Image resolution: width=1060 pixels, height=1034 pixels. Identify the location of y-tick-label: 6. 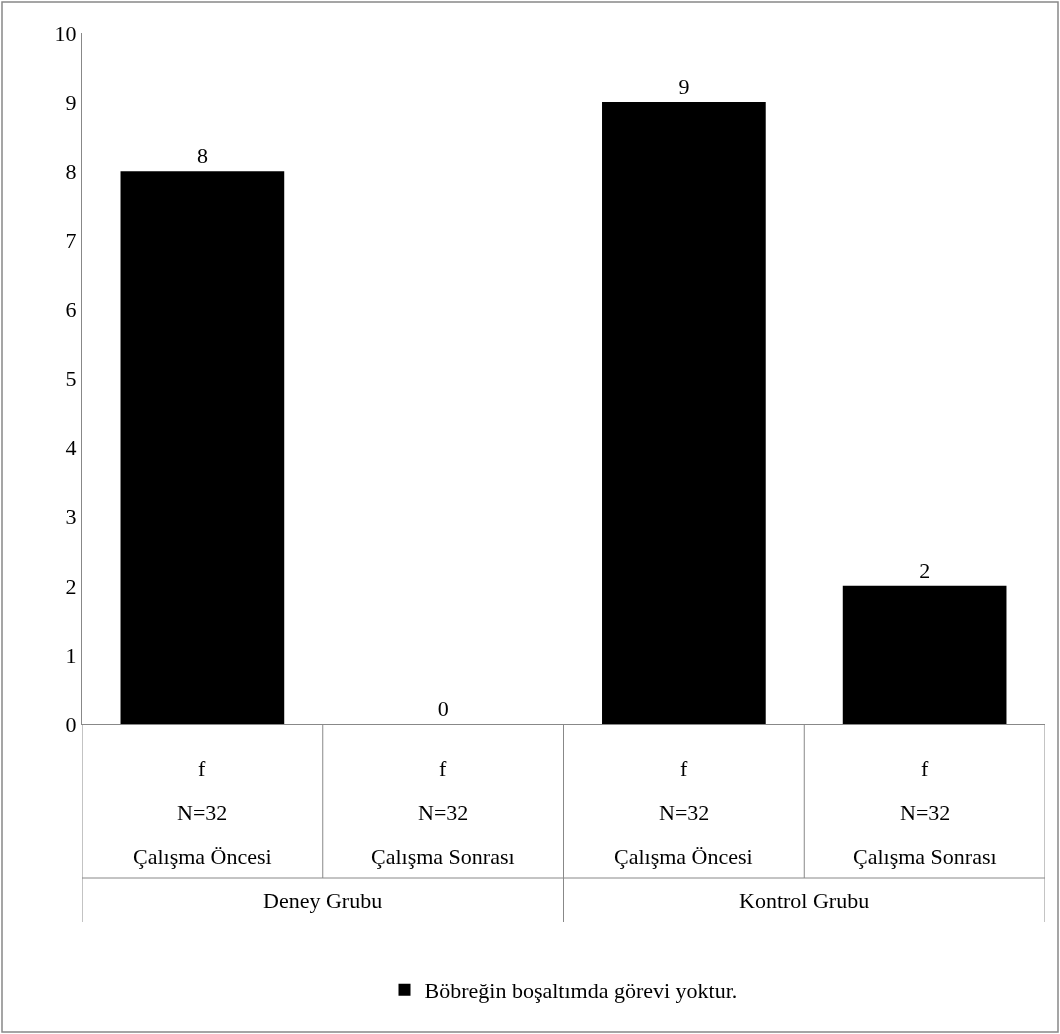
(71, 310).